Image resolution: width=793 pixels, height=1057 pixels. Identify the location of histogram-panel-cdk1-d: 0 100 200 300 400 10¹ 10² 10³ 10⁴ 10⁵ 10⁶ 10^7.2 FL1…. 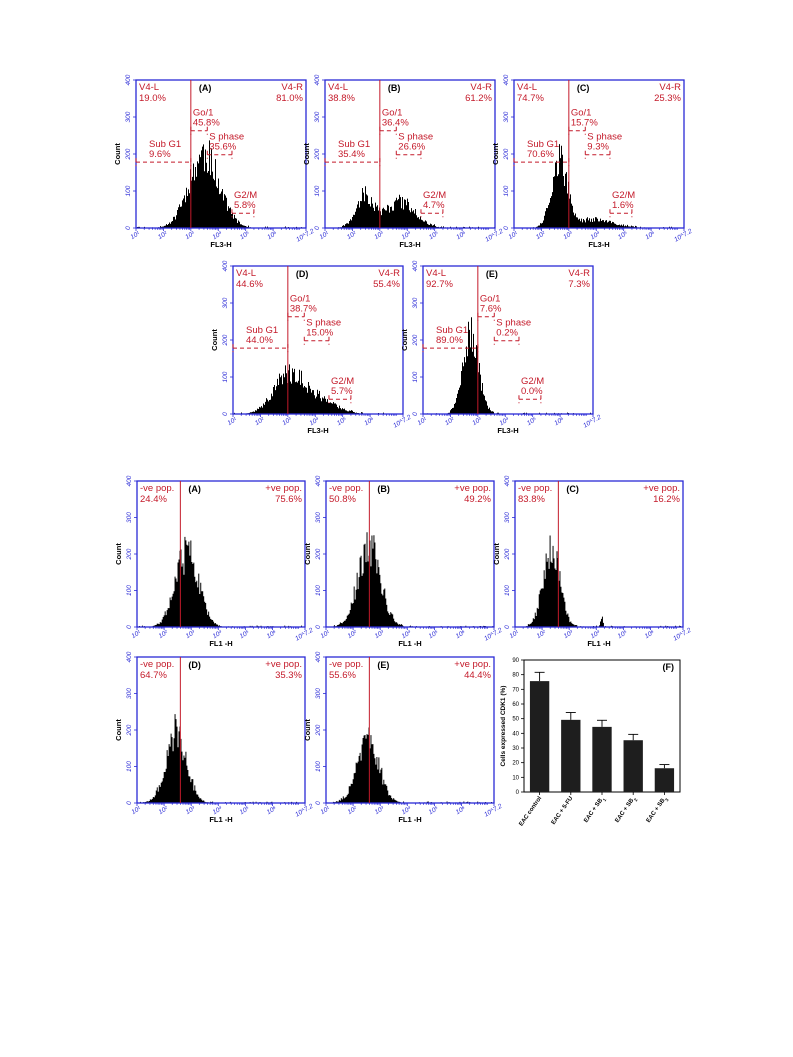
(214, 737).